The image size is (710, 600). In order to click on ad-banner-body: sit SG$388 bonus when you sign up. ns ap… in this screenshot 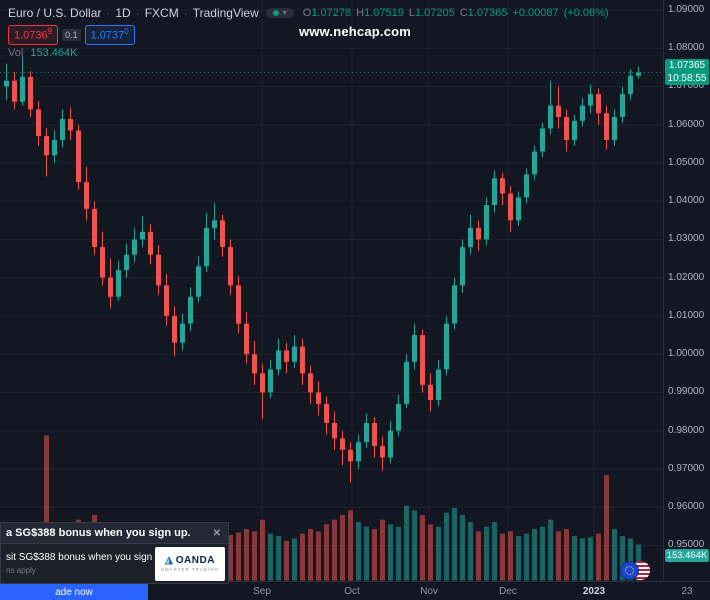, I will do `click(114, 564)`.